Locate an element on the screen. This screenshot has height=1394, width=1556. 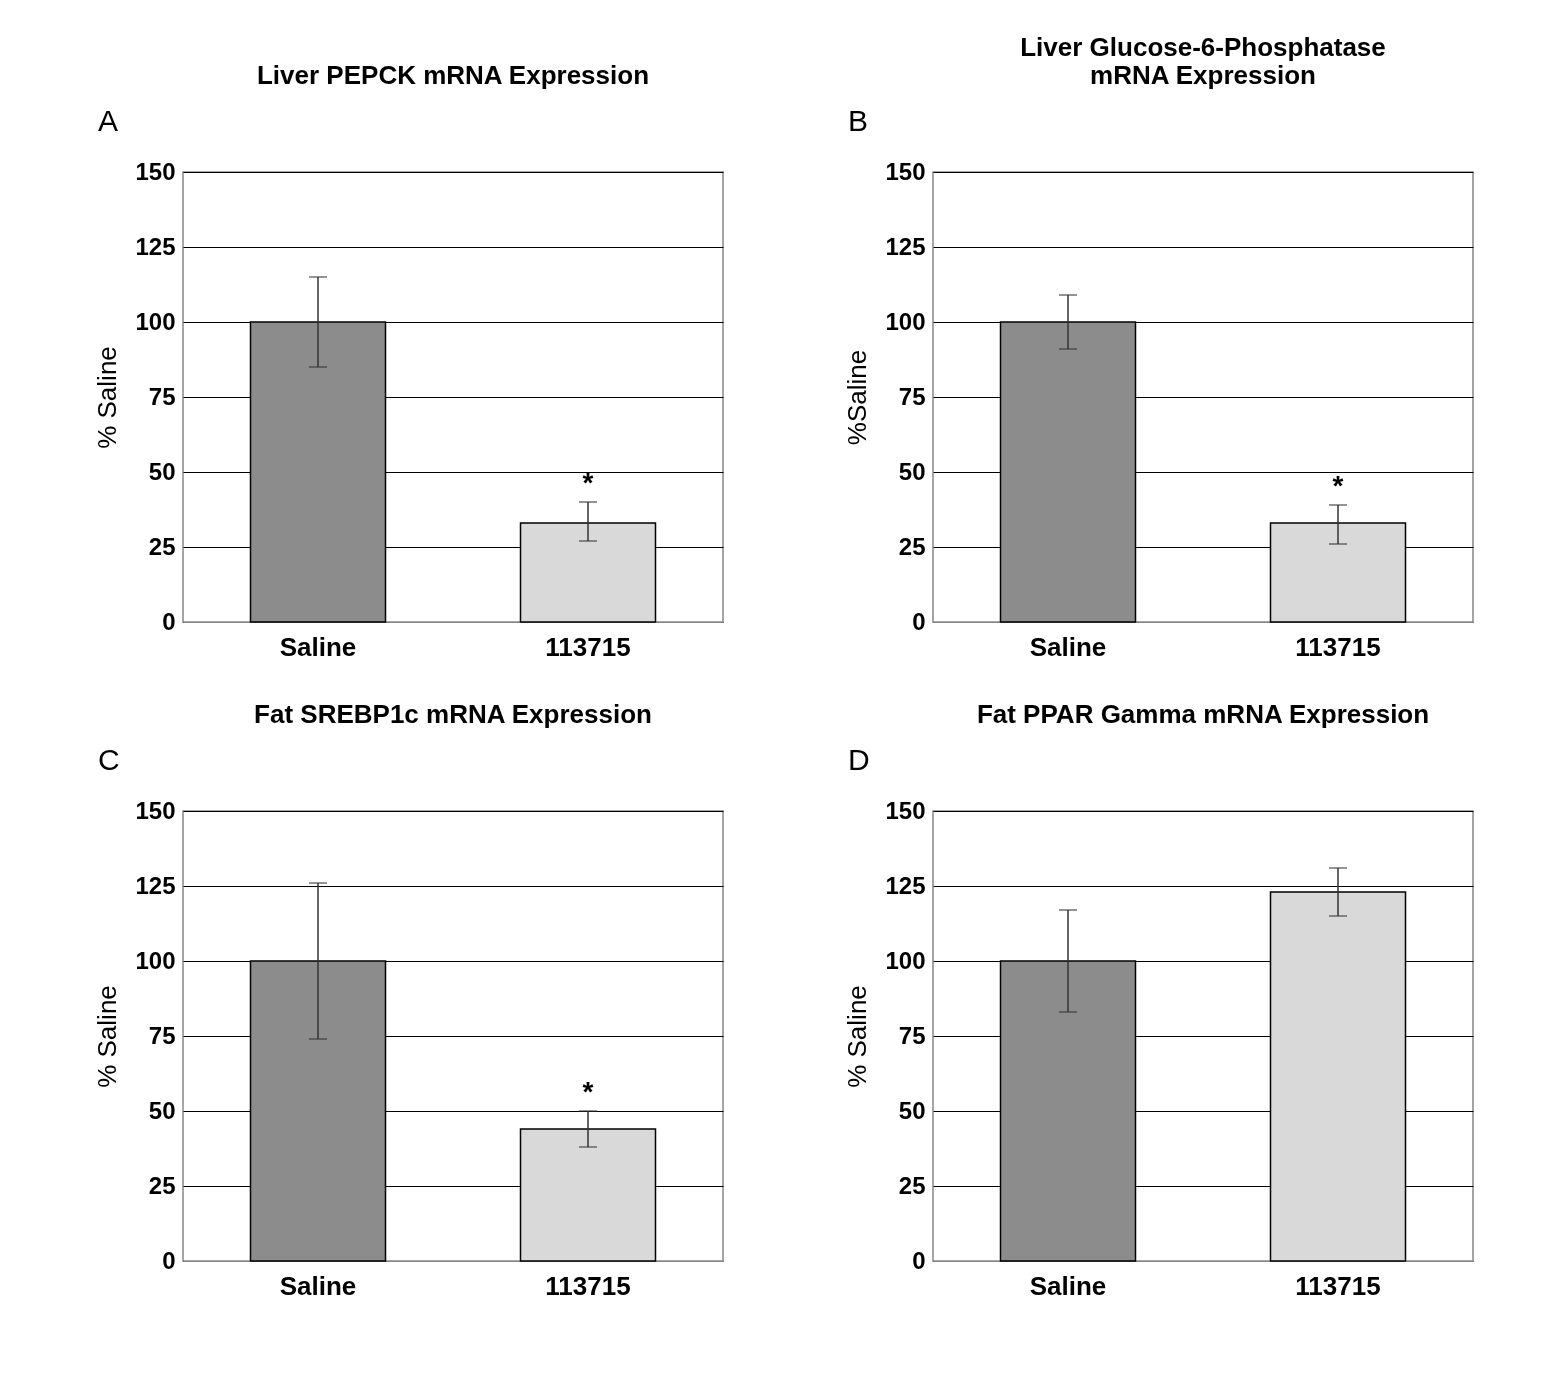
text: C is located at coordinates (109, 759).